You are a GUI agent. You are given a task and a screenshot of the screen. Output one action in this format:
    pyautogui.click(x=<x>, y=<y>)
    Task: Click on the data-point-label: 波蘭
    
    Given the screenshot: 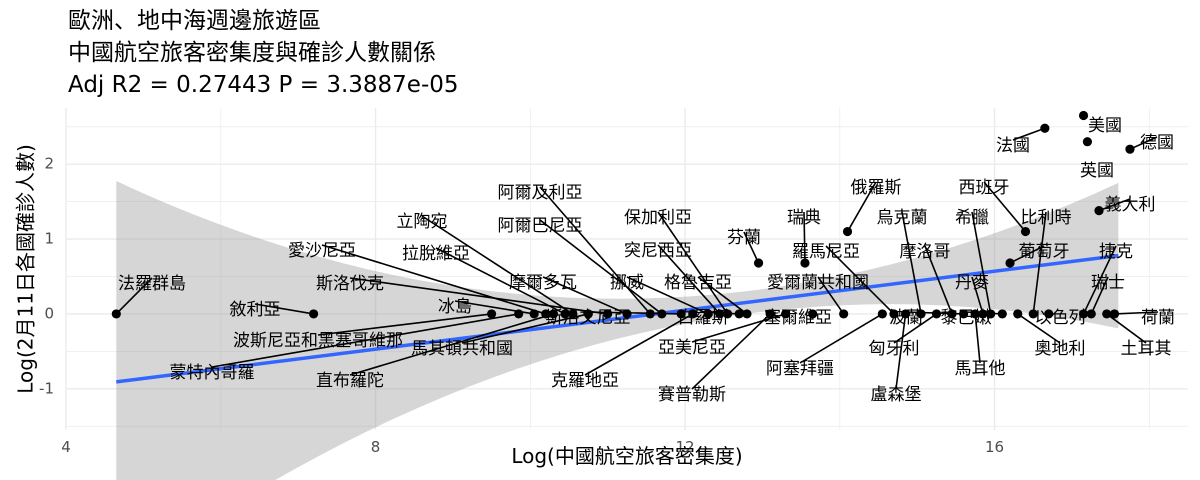 What is the action you would take?
    pyautogui.click(x=906, y=318)
    